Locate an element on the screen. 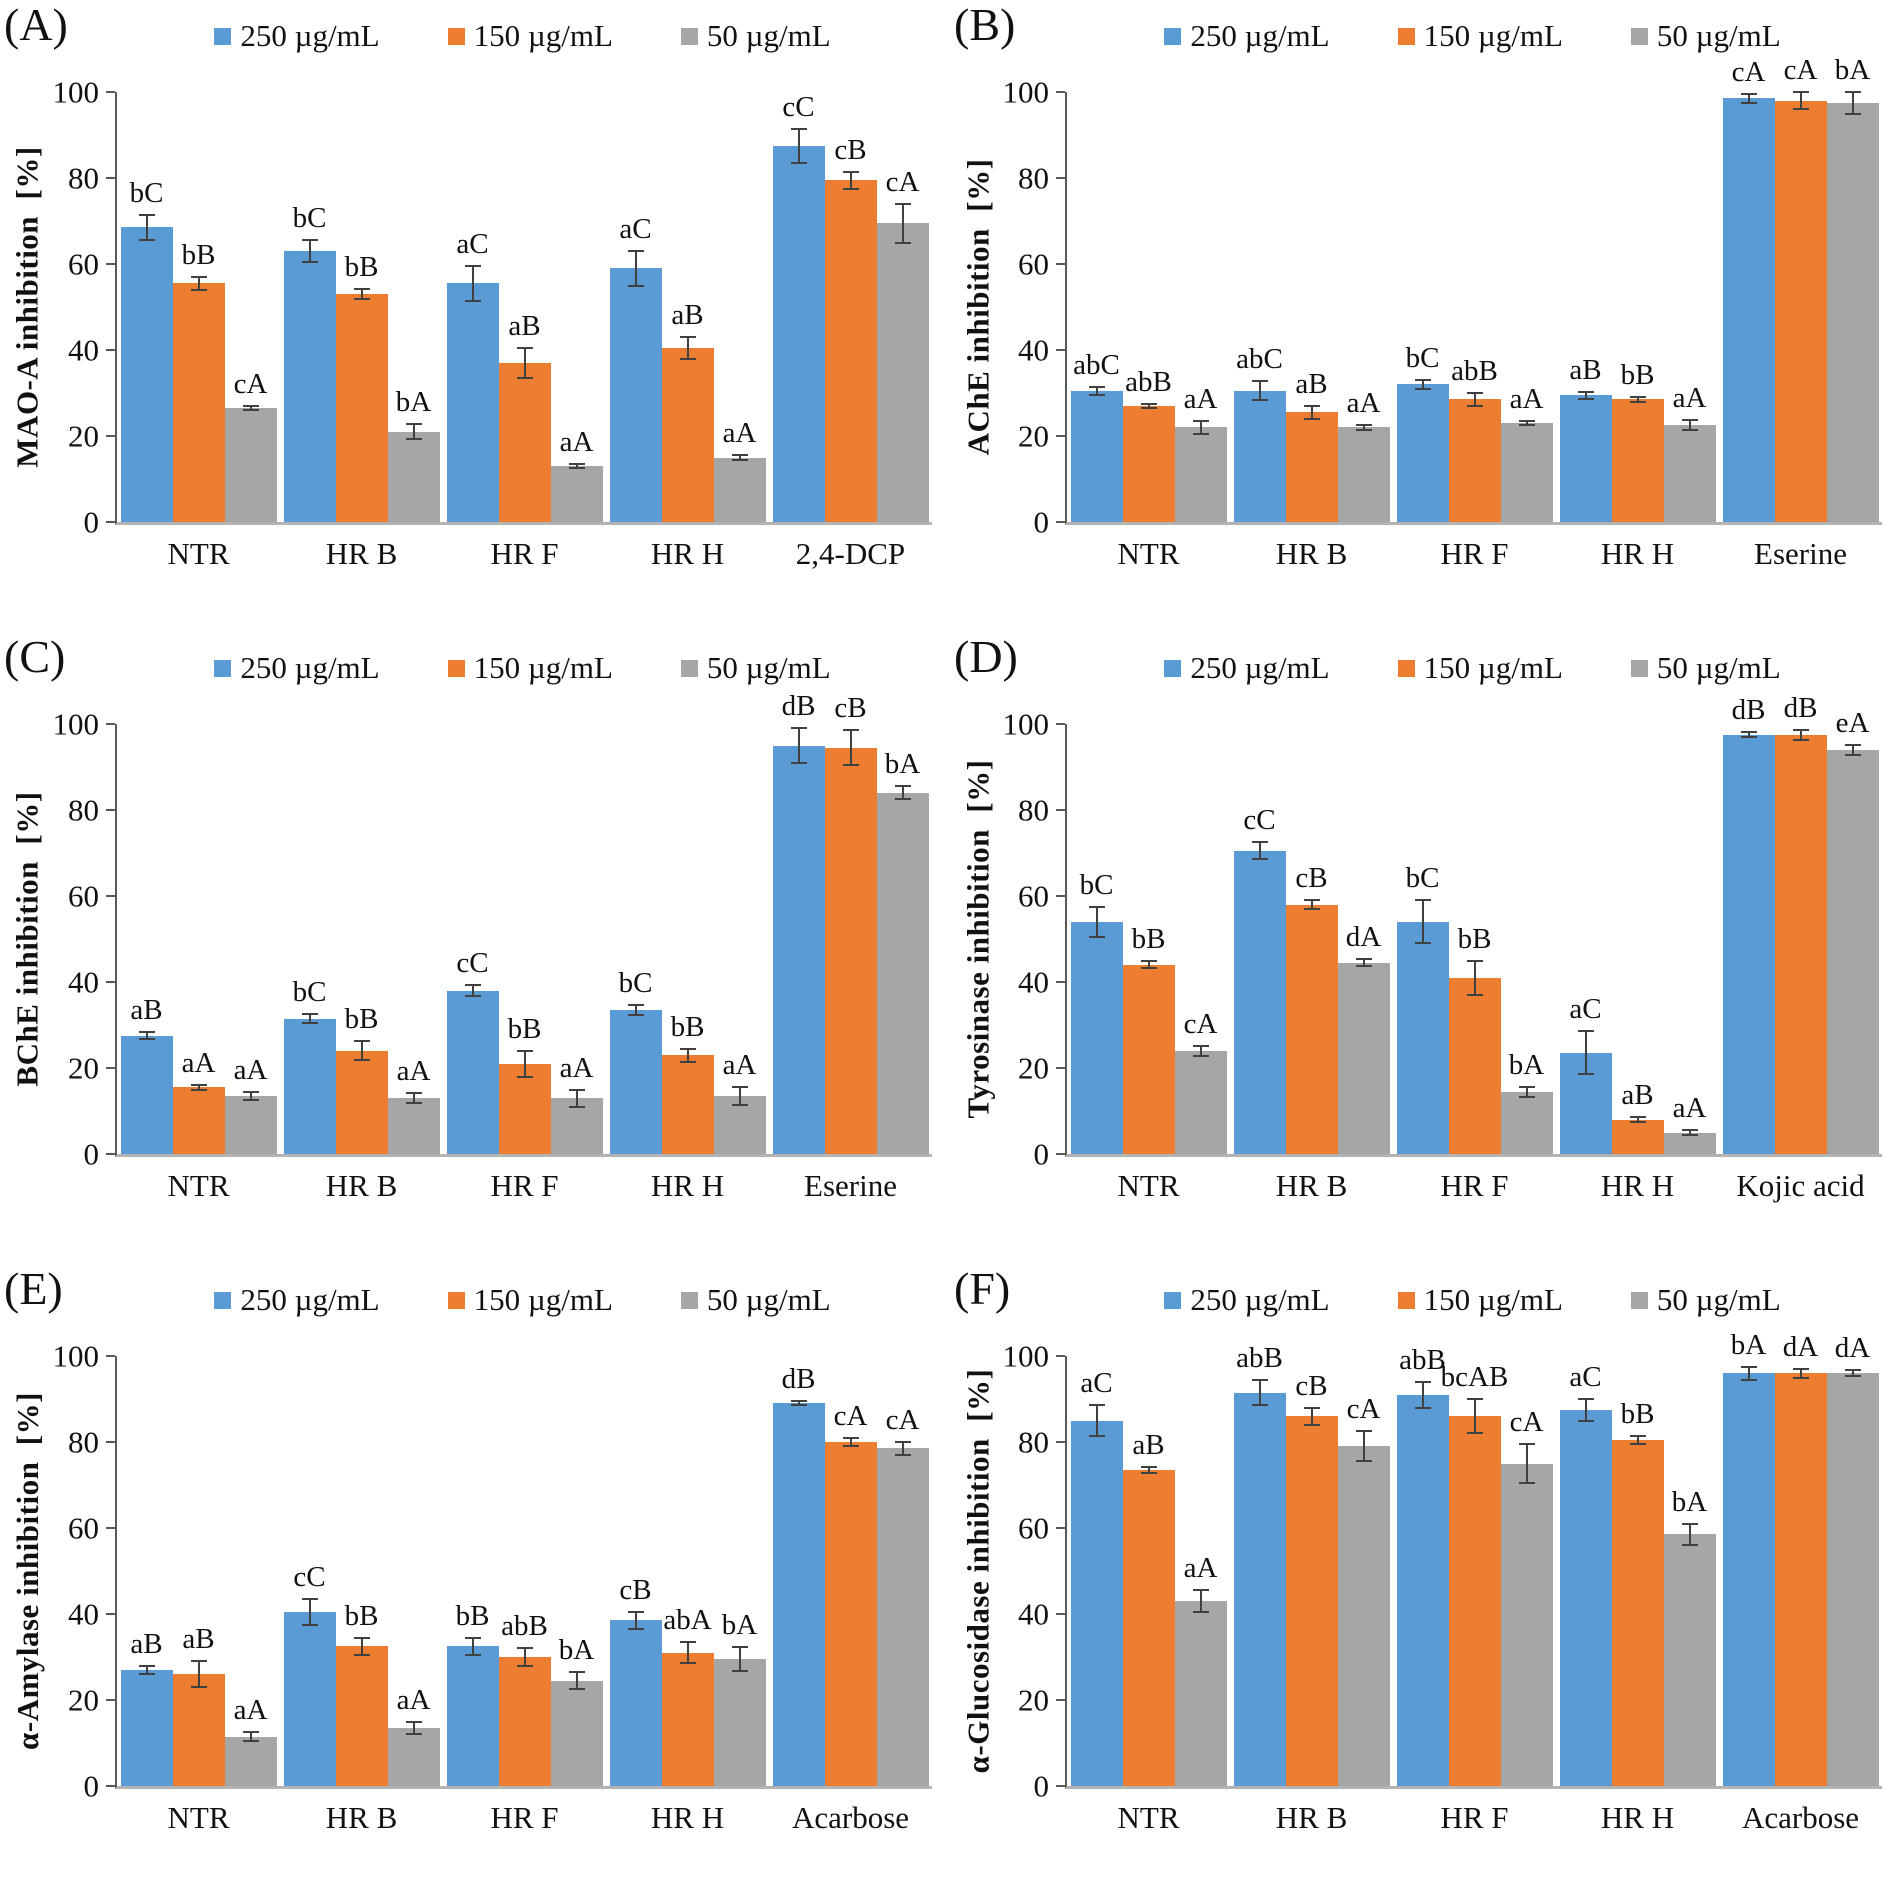 This screenshot has height=1898, width=1900. x-axis-label: HR B is located at coordinates (1311, 553).